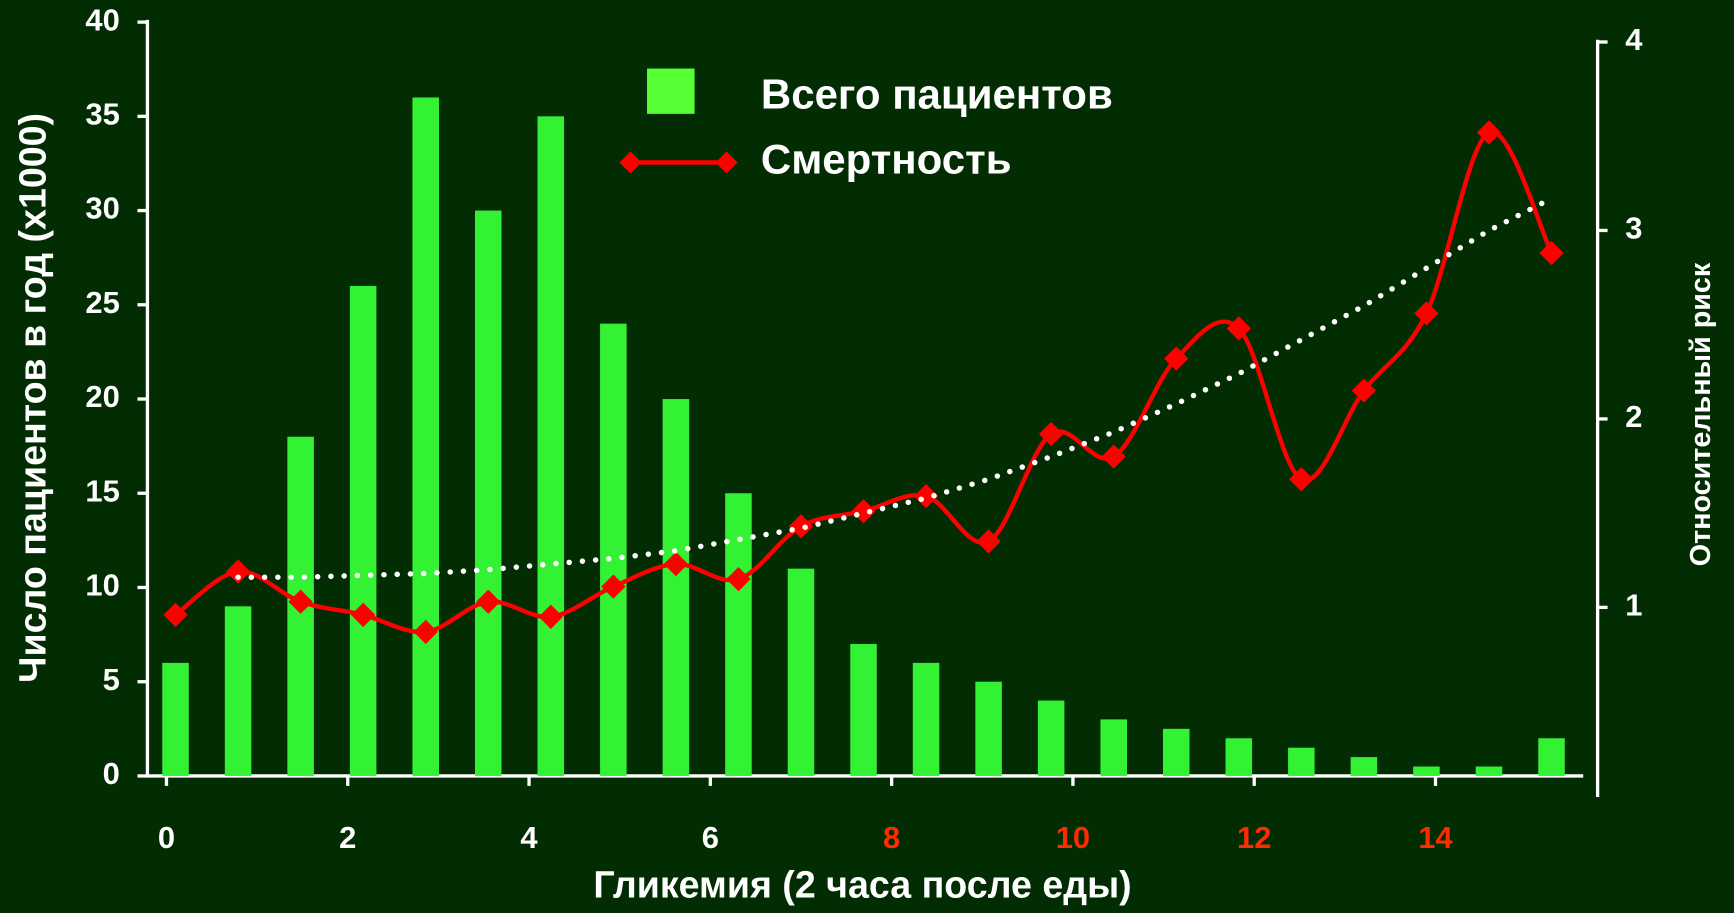 The height and width of the screenshot is (913, 1734). Describe the element at coordinates (1701, 414) in the screenshot. I see `y2-axis-title: Относительный риск` at that location.